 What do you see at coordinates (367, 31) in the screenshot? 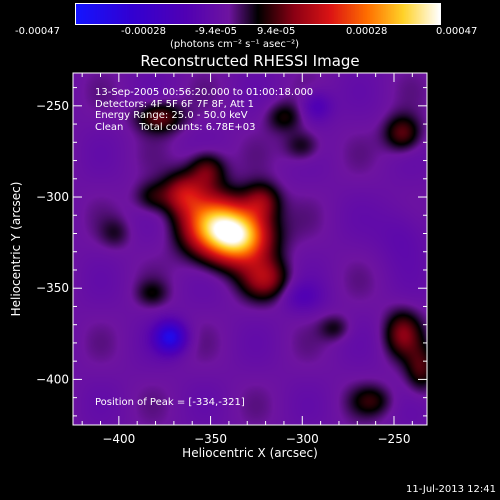
I see `colorbar-tick: 0.00028` at bounding box center [367, 31].